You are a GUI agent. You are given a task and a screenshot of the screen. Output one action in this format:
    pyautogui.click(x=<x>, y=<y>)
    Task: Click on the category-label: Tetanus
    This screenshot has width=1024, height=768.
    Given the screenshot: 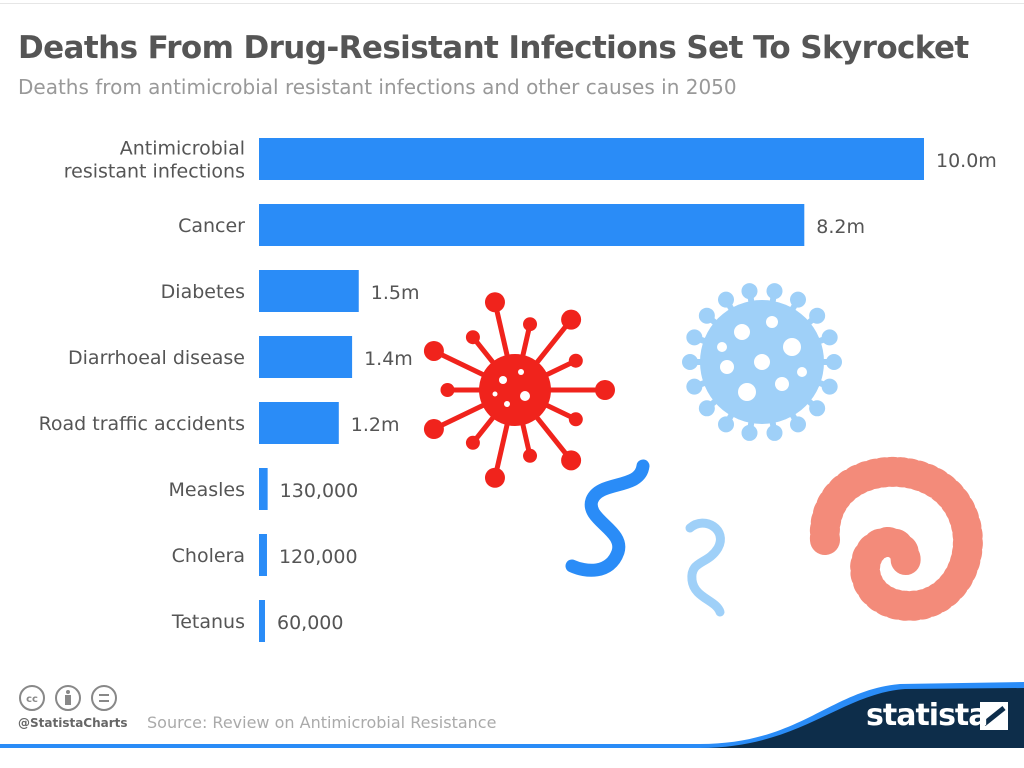 What is the action you would take?
    pyautogui.click(x=208, y=622)
    